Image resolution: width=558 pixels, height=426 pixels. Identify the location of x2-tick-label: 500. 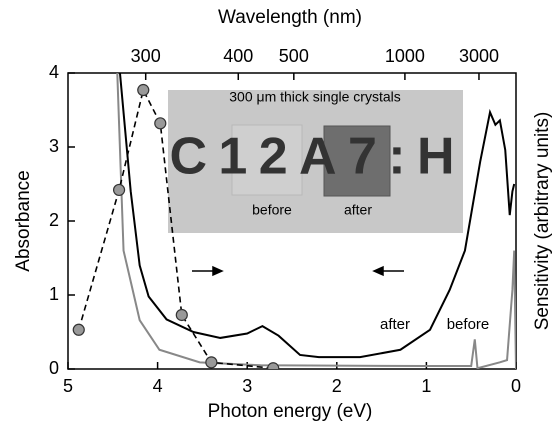
(294, 56).